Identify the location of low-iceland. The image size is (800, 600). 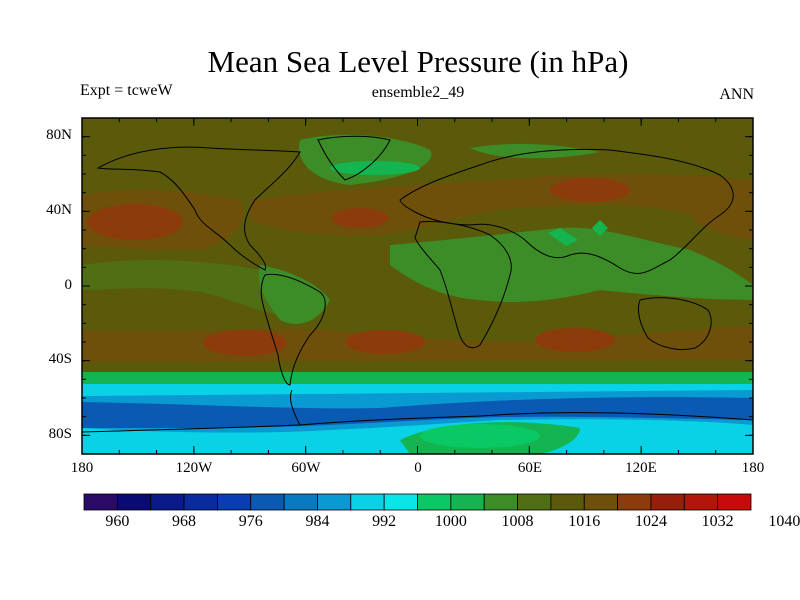
(375, 168).